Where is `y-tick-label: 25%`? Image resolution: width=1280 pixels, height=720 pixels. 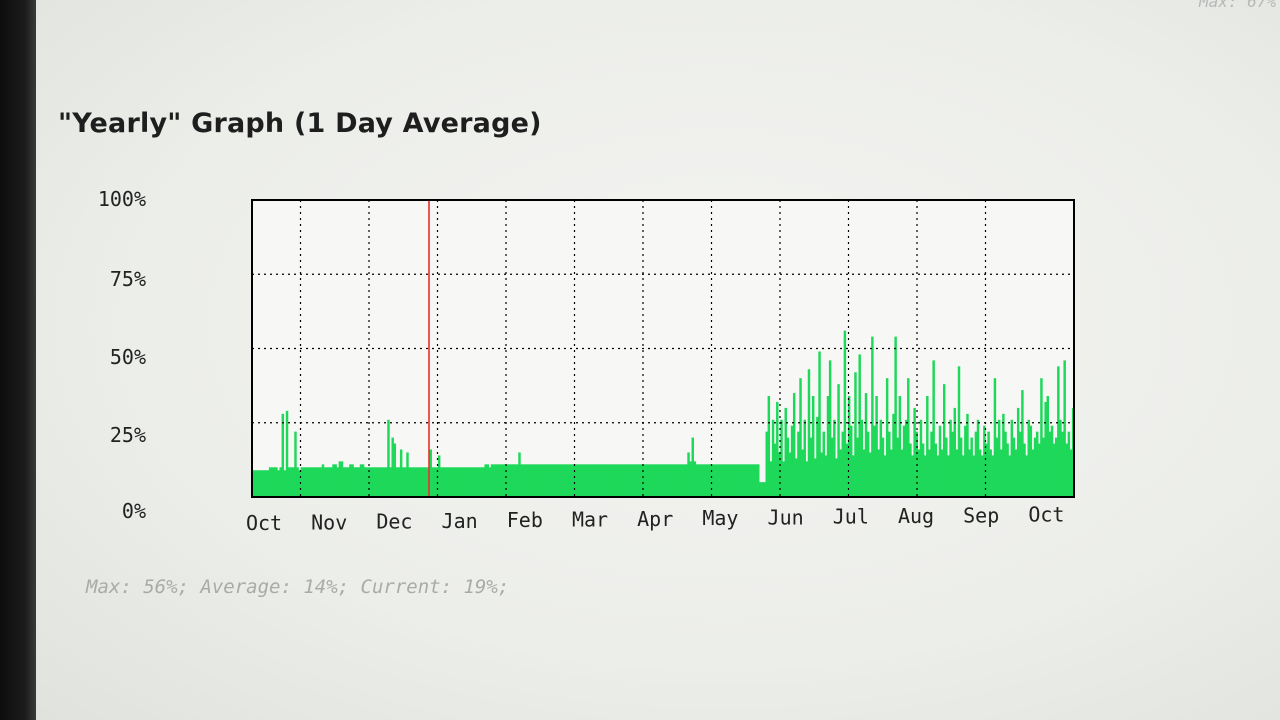 y-tick-label: 25% is located at coordinates (128, 435).